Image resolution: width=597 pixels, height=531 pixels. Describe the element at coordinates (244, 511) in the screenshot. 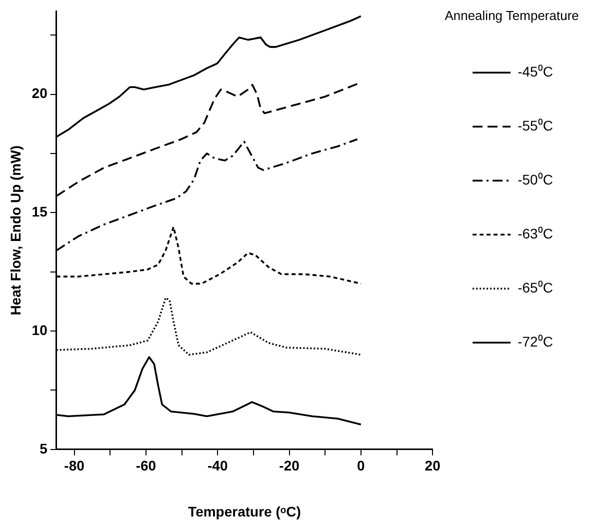

I see `x-axis-title: Temperature (ᵒC)` at that location.